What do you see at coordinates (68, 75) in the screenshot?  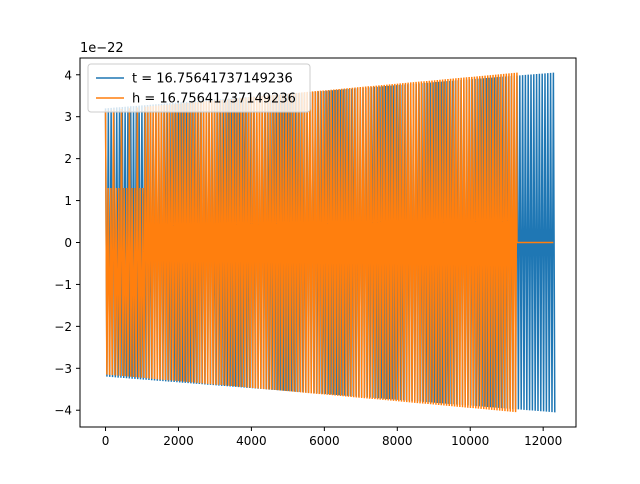 I see `y-tick-label: 4` at bounding box center [68, 75].